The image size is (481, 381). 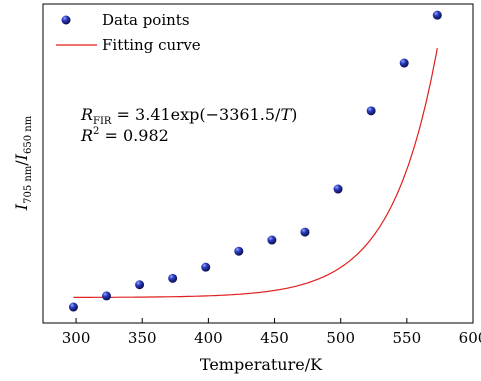 What do you see at coordinates (188, 116) in the screenshot?
I see `fit-equation: RFIR = 3.41exp(−3361.5/T)` at bounding box center [188, 116].